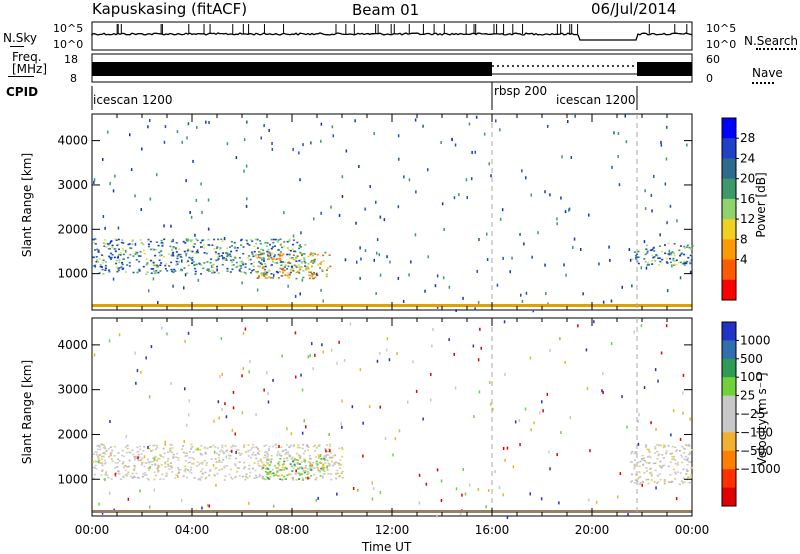  Describe the element at coordinates (71, 59) in the screenshot. I see `freq-tick-top: 18` at that location.